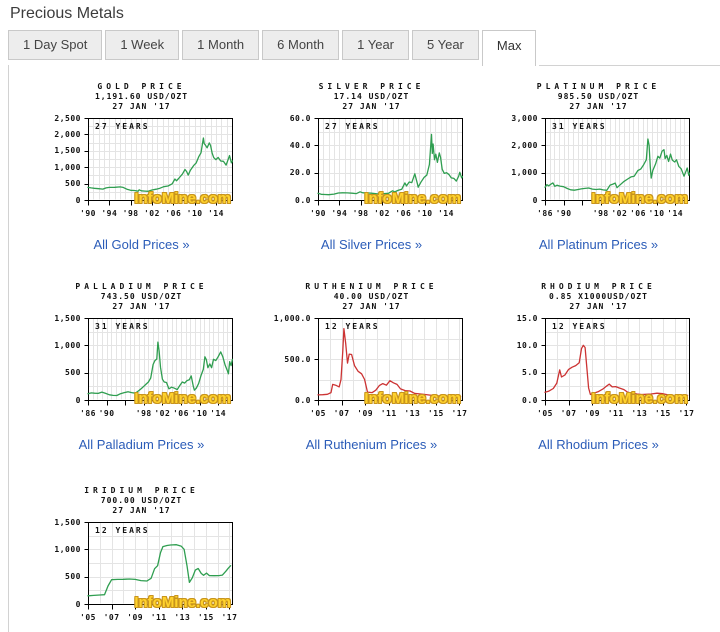 The image size is (720, 632). Describe the element at coordinates (579, 126) in the screenshot. I see `period-label: 31 YEARS` at that location.